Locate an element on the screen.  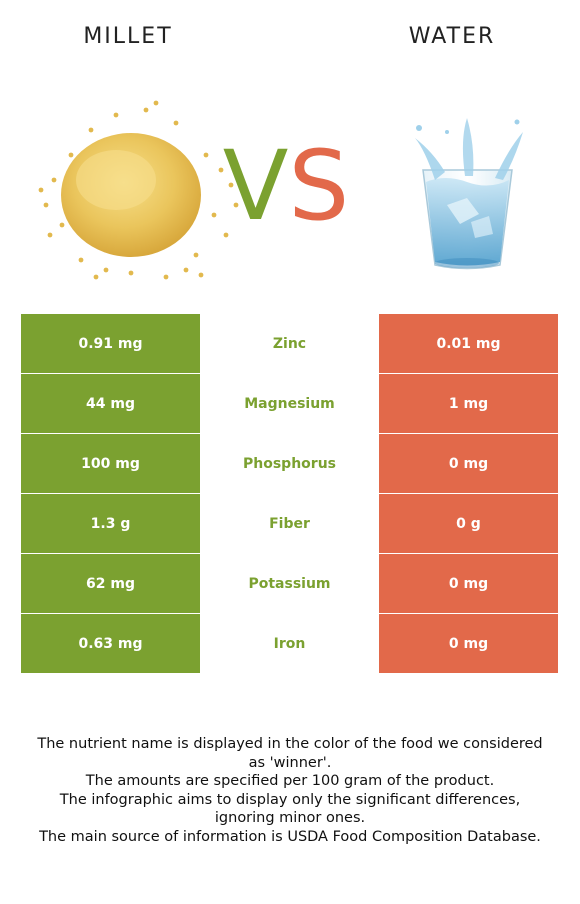
nutrient-name: Potassium is located at coordinates (289, 583).